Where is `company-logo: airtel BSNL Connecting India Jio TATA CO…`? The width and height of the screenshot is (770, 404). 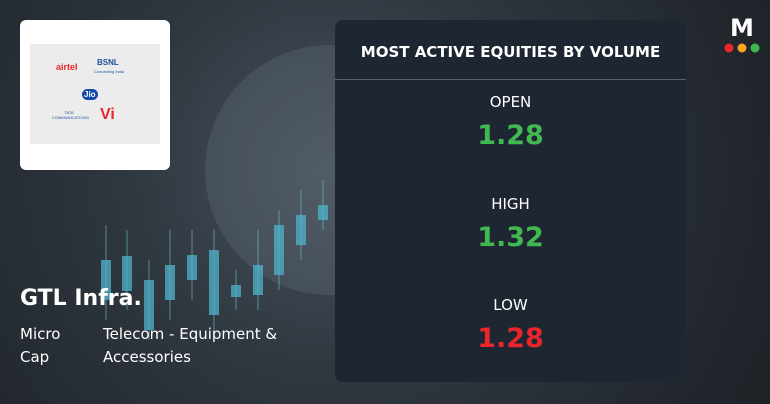
company-logo: airtel BSNL Connecting India Jio TATA CO… is located at coordinates (95, 94).